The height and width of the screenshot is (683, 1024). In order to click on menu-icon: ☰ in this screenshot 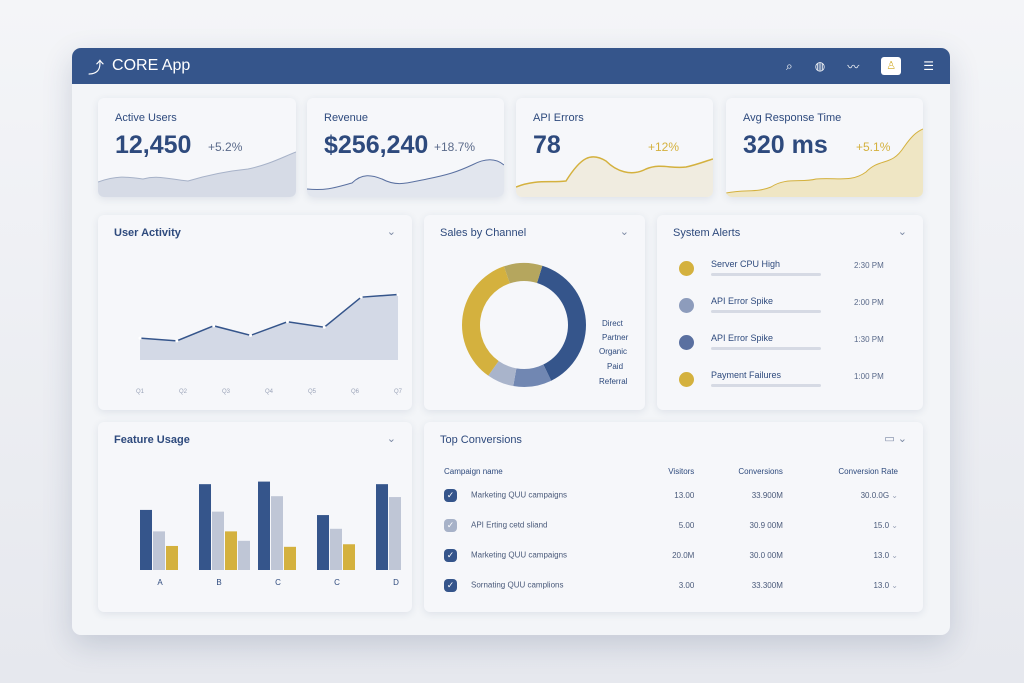, I will do `click(928, 66)`.